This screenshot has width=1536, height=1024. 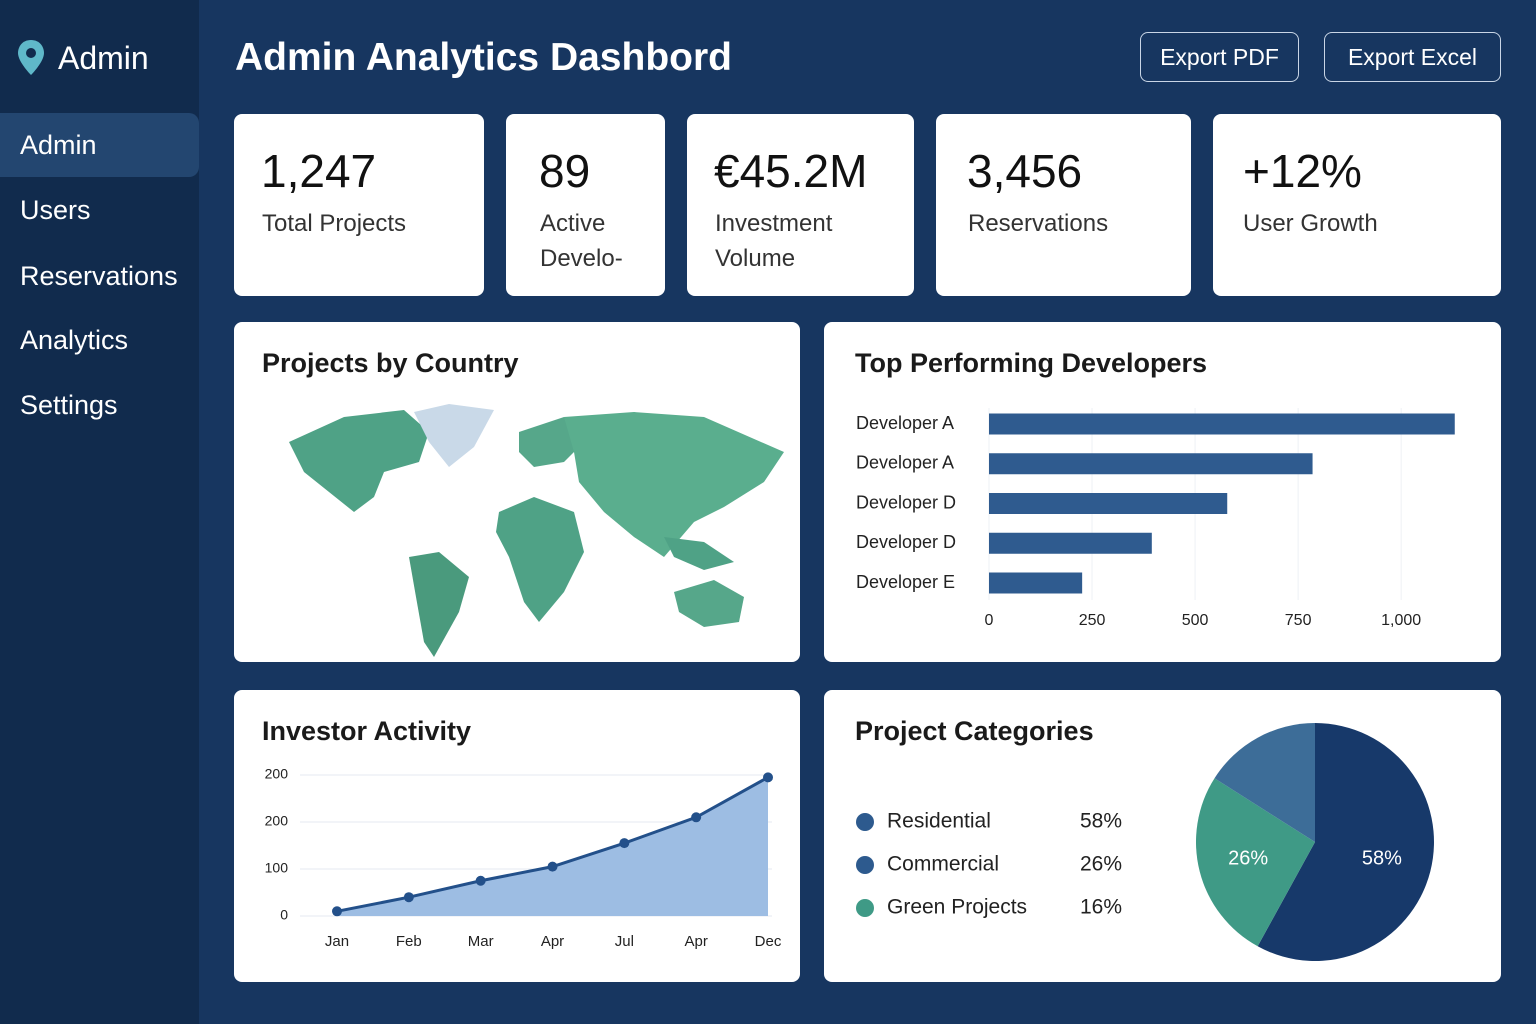 I want to click on card-title: Investor Activity, so click(x=367, y=731).